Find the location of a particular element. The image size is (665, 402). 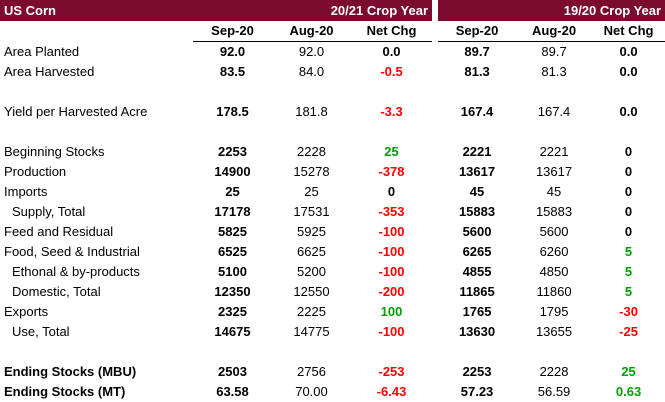

table-row: Beginning Stocks 2253 2228 25 2221 2221 0 is located at coordinates (332, 152).